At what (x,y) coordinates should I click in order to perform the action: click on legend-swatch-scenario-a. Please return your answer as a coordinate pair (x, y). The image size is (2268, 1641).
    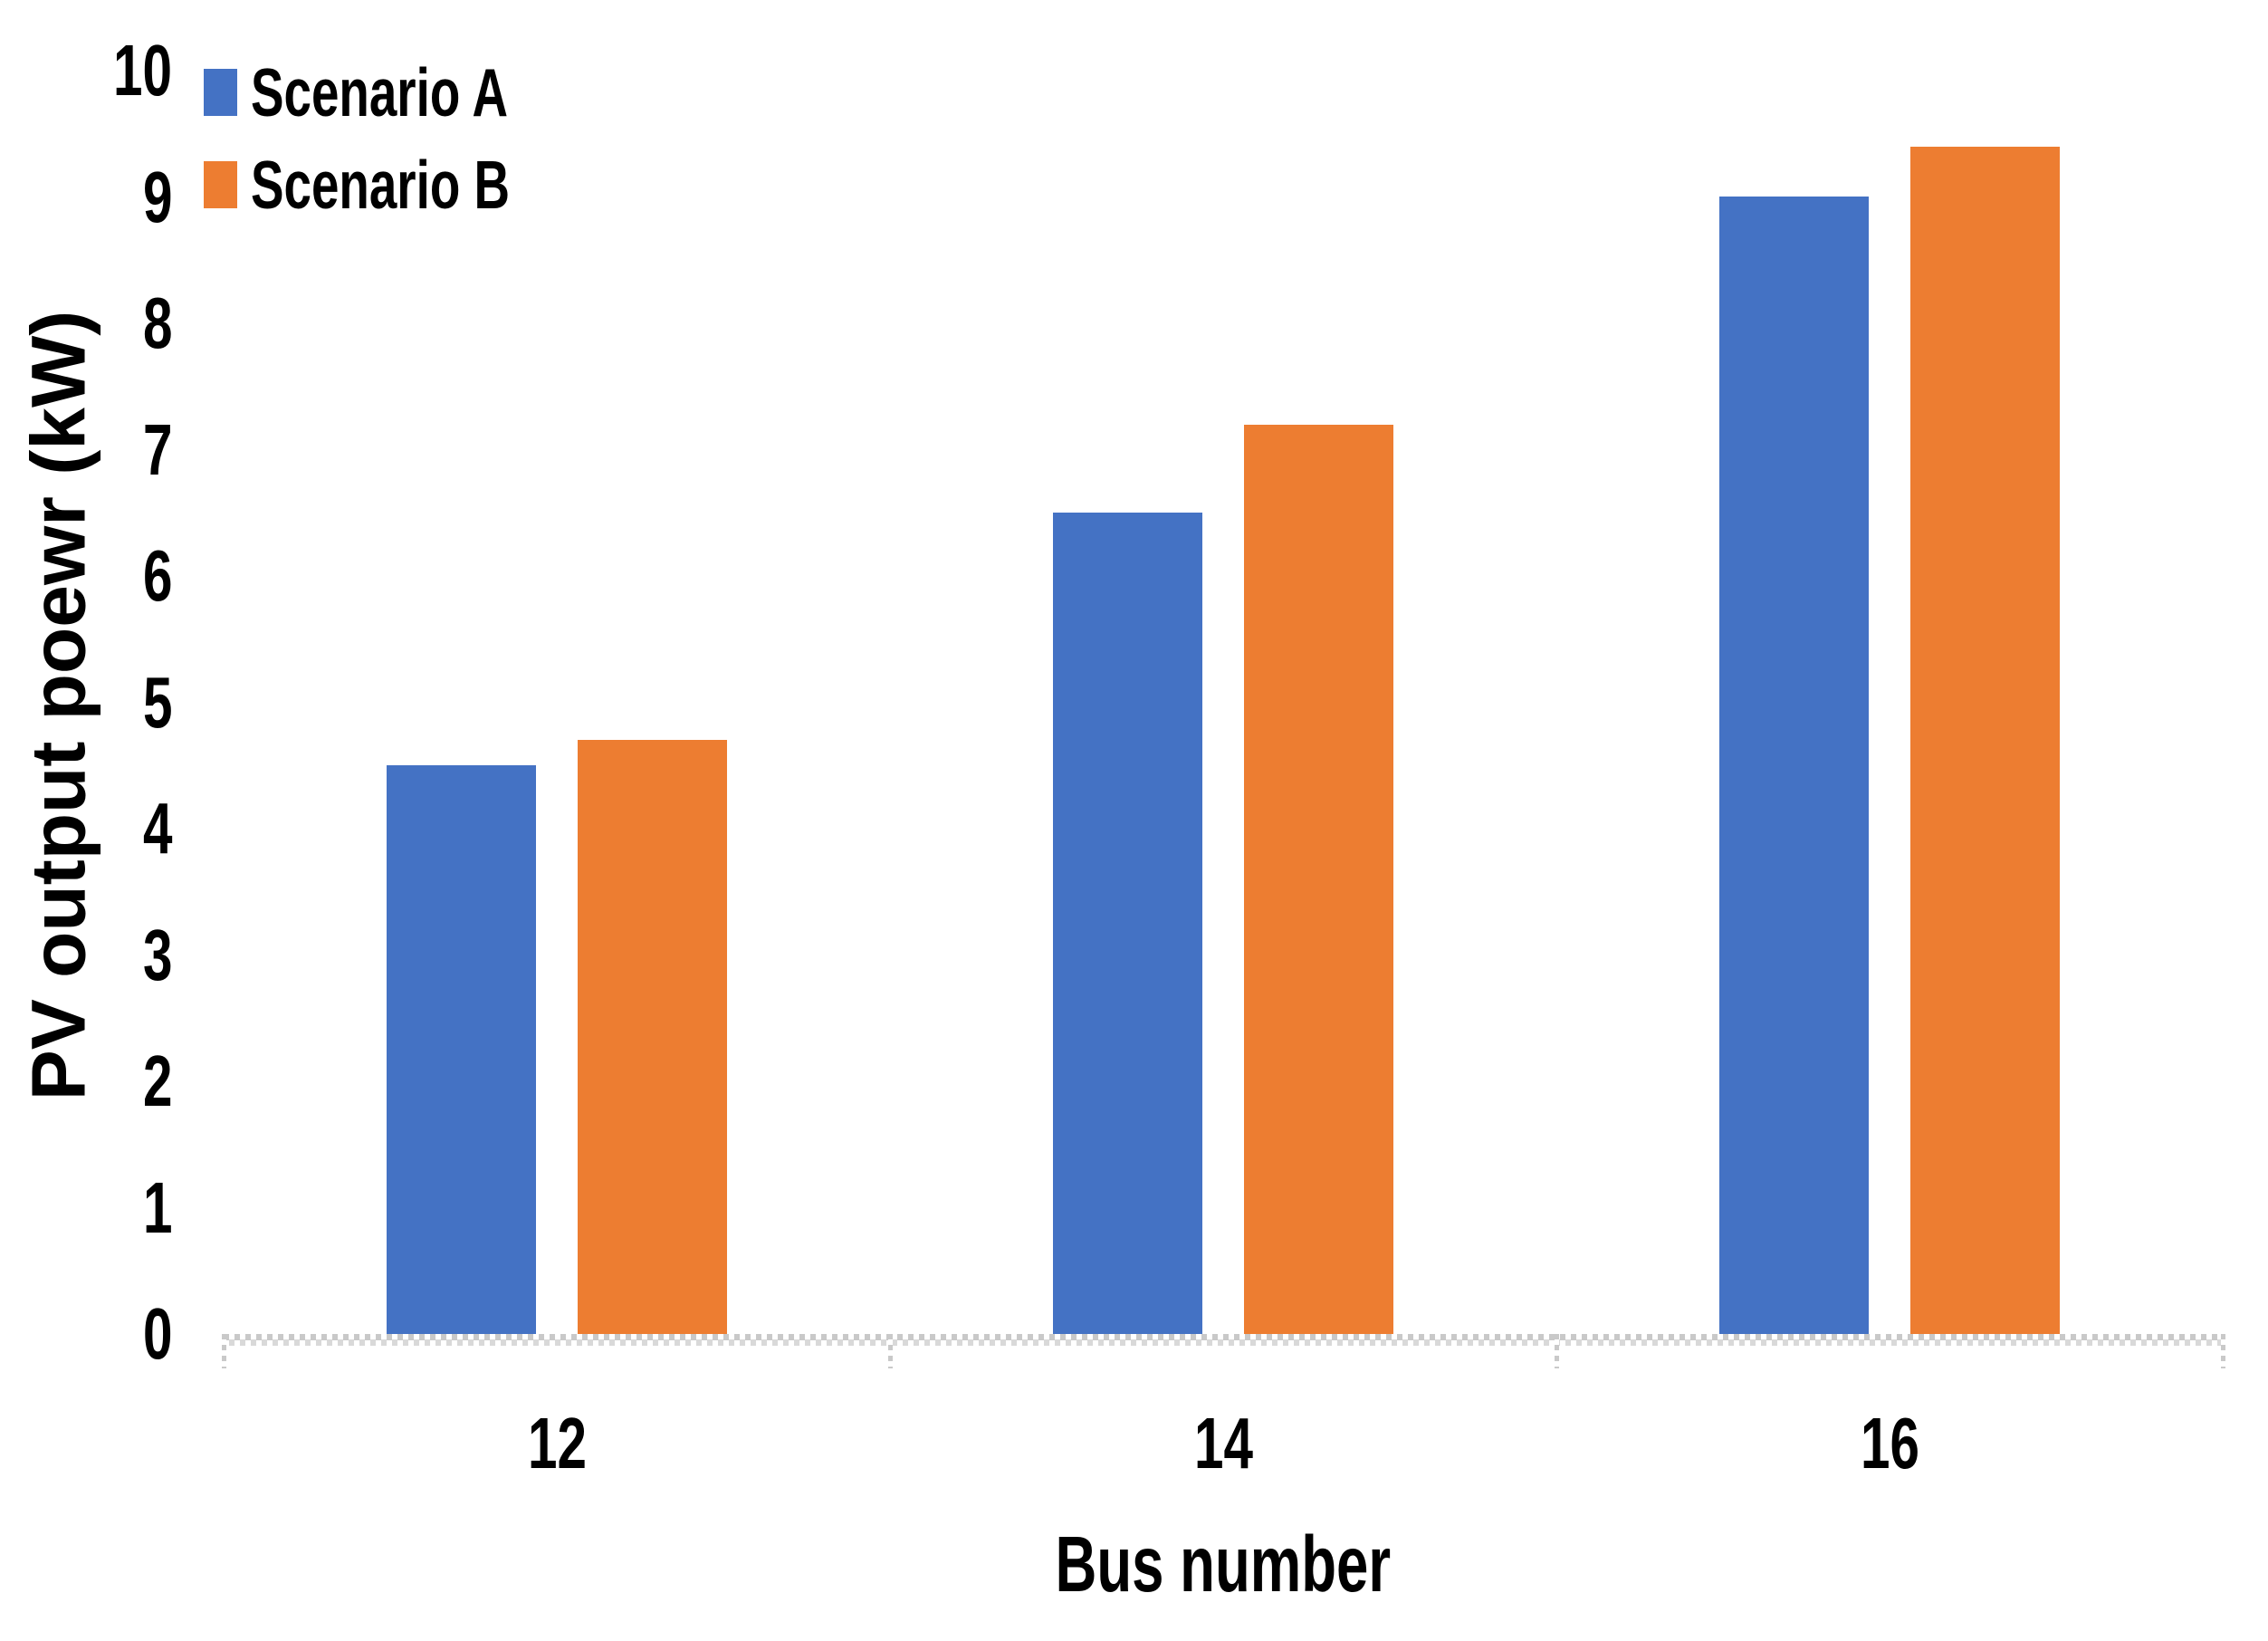
    Looking at the image, I should click on (220, 92).